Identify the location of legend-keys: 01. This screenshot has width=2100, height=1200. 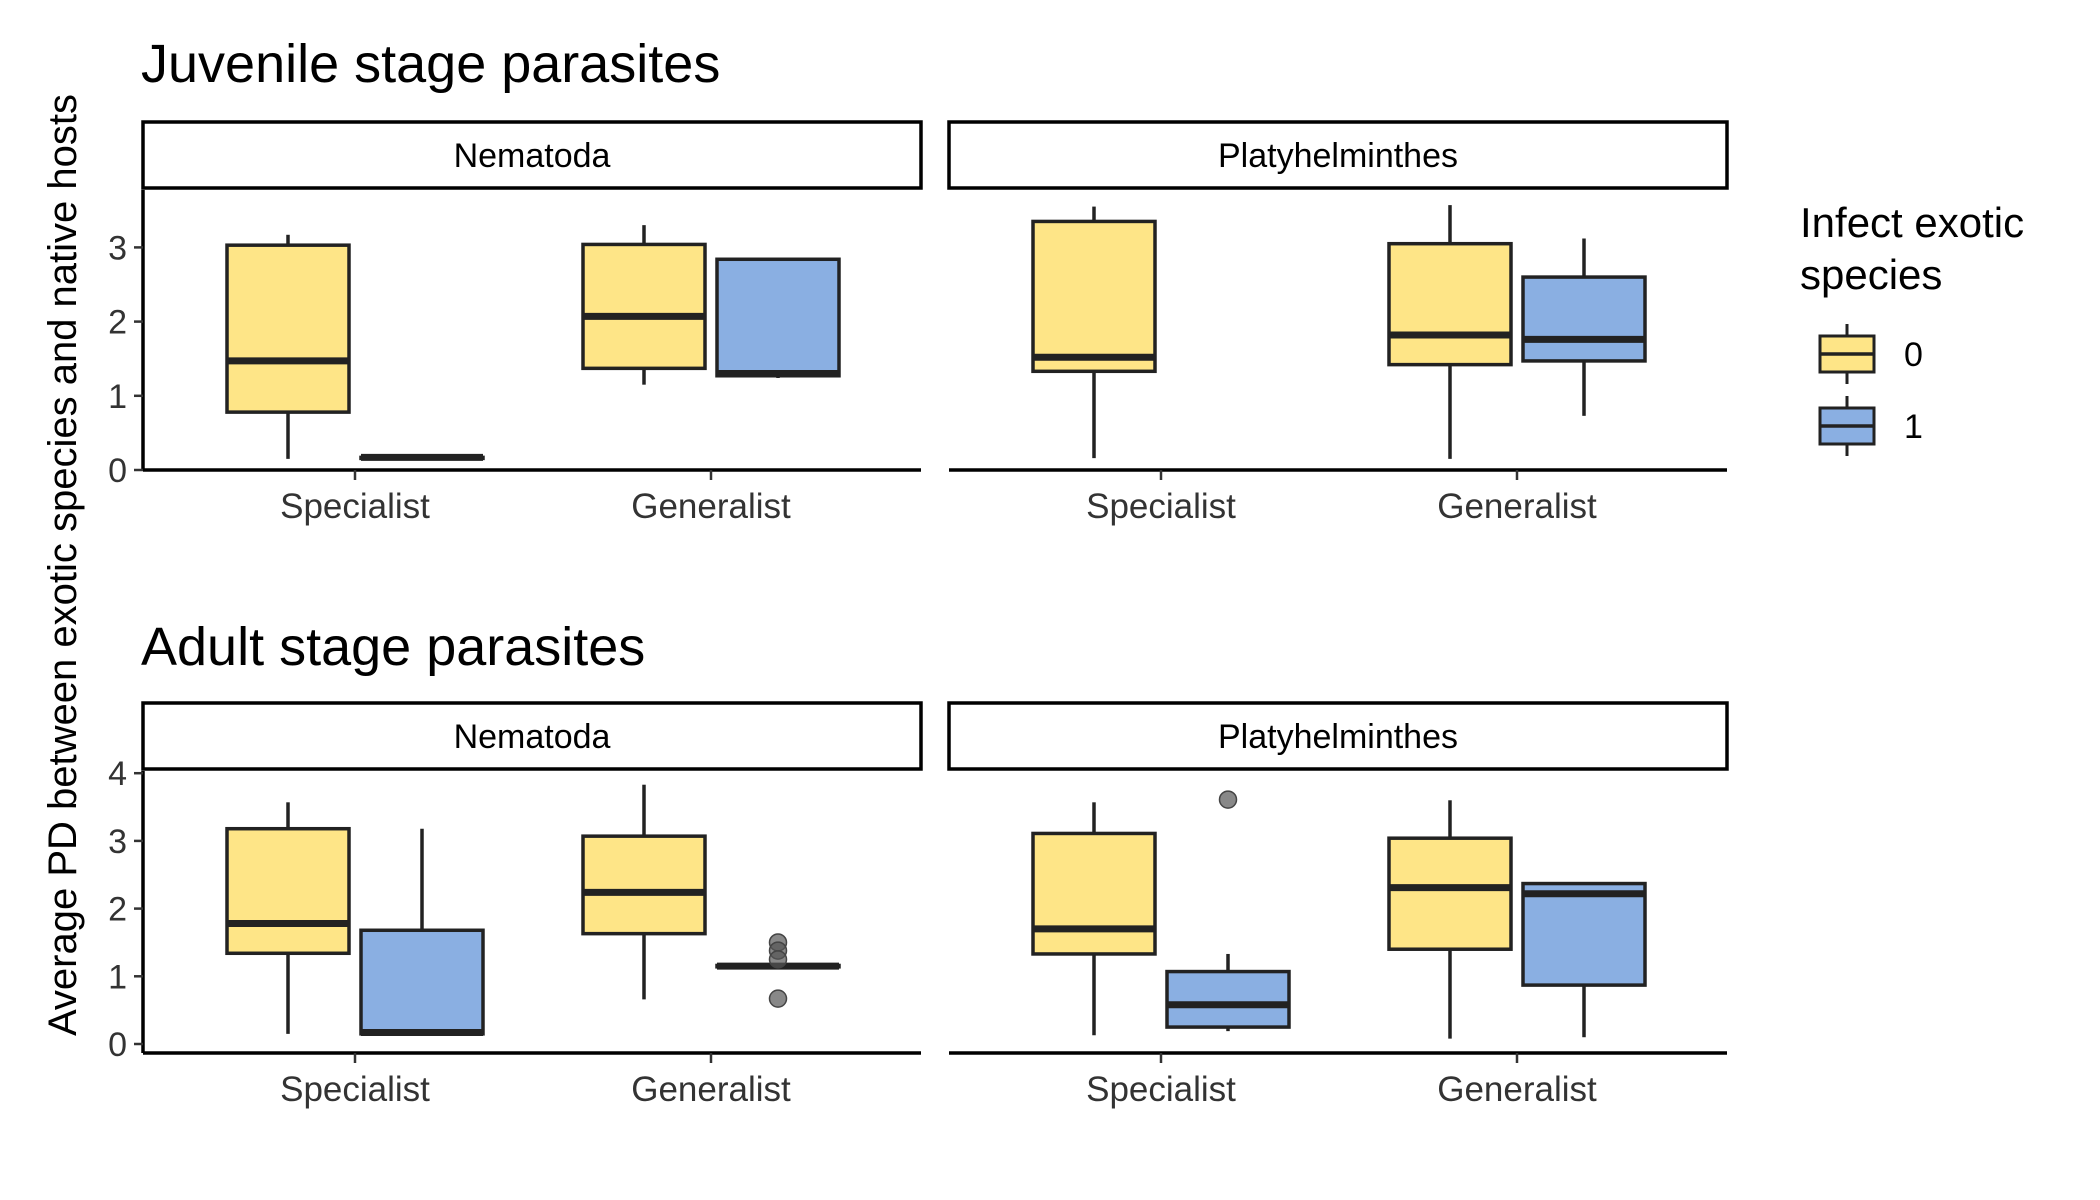
(1870, 390).